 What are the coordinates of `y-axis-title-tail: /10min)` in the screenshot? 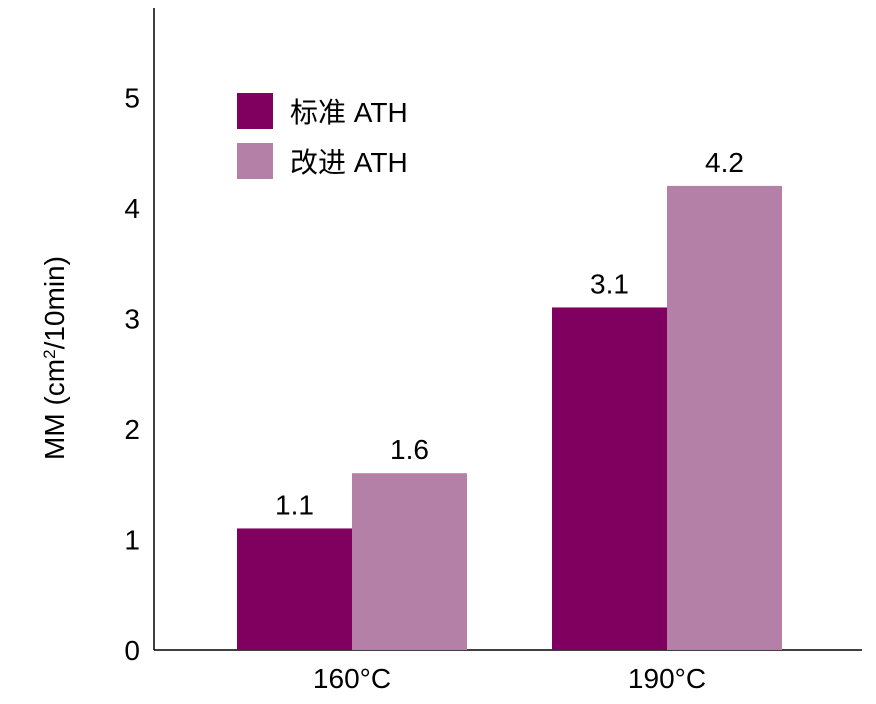 It's located at (54, 302).